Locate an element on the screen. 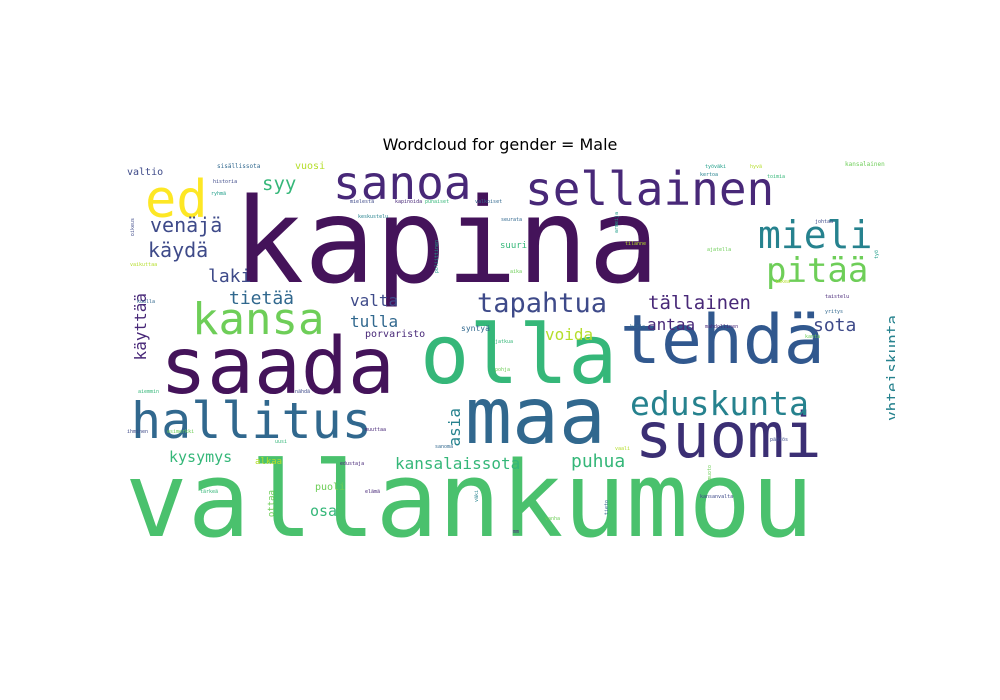  cloud-word: alkaa is located at coordinates (269, 462).